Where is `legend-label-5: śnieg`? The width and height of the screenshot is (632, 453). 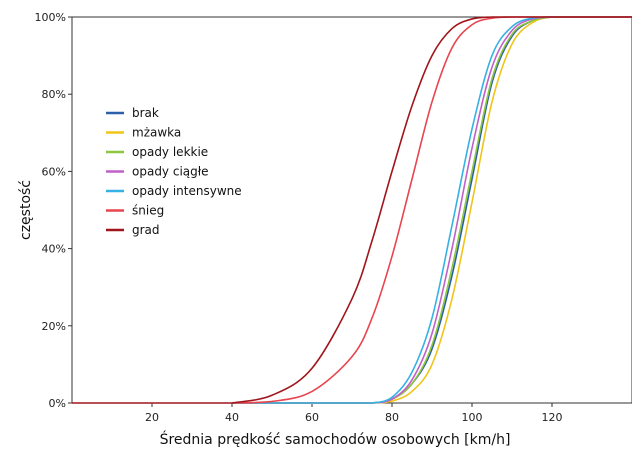 legend-label-5: śnieg is located at coordinates (148, 211).